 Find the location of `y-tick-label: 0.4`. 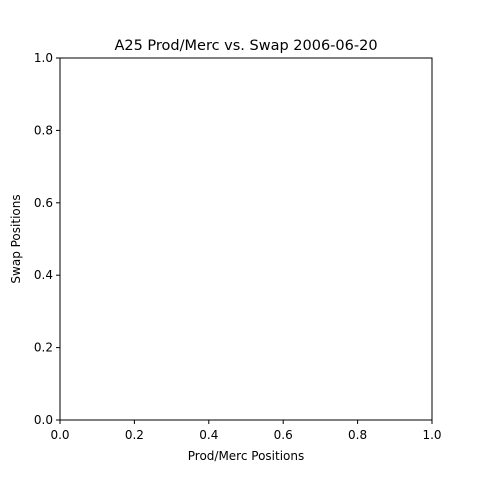

y-tick-label: 0.4 is located at coordinates (43, 275).